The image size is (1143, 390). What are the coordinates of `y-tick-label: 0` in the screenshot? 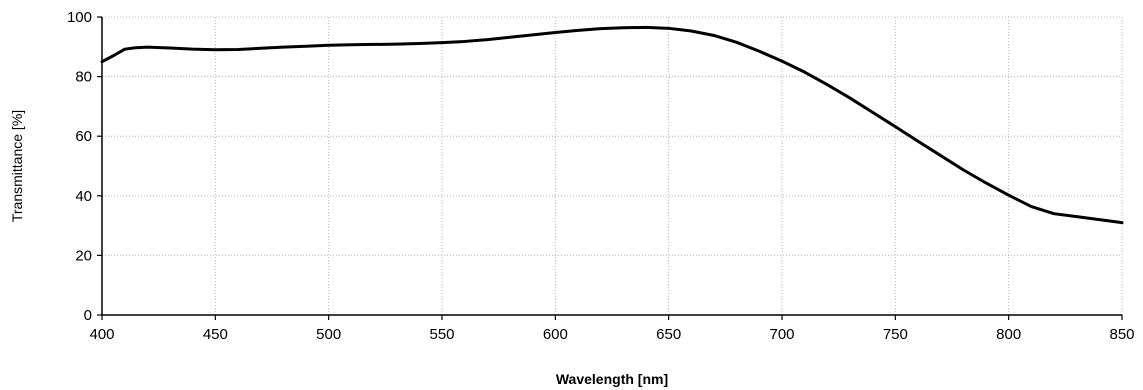 It's located at (88, 315).